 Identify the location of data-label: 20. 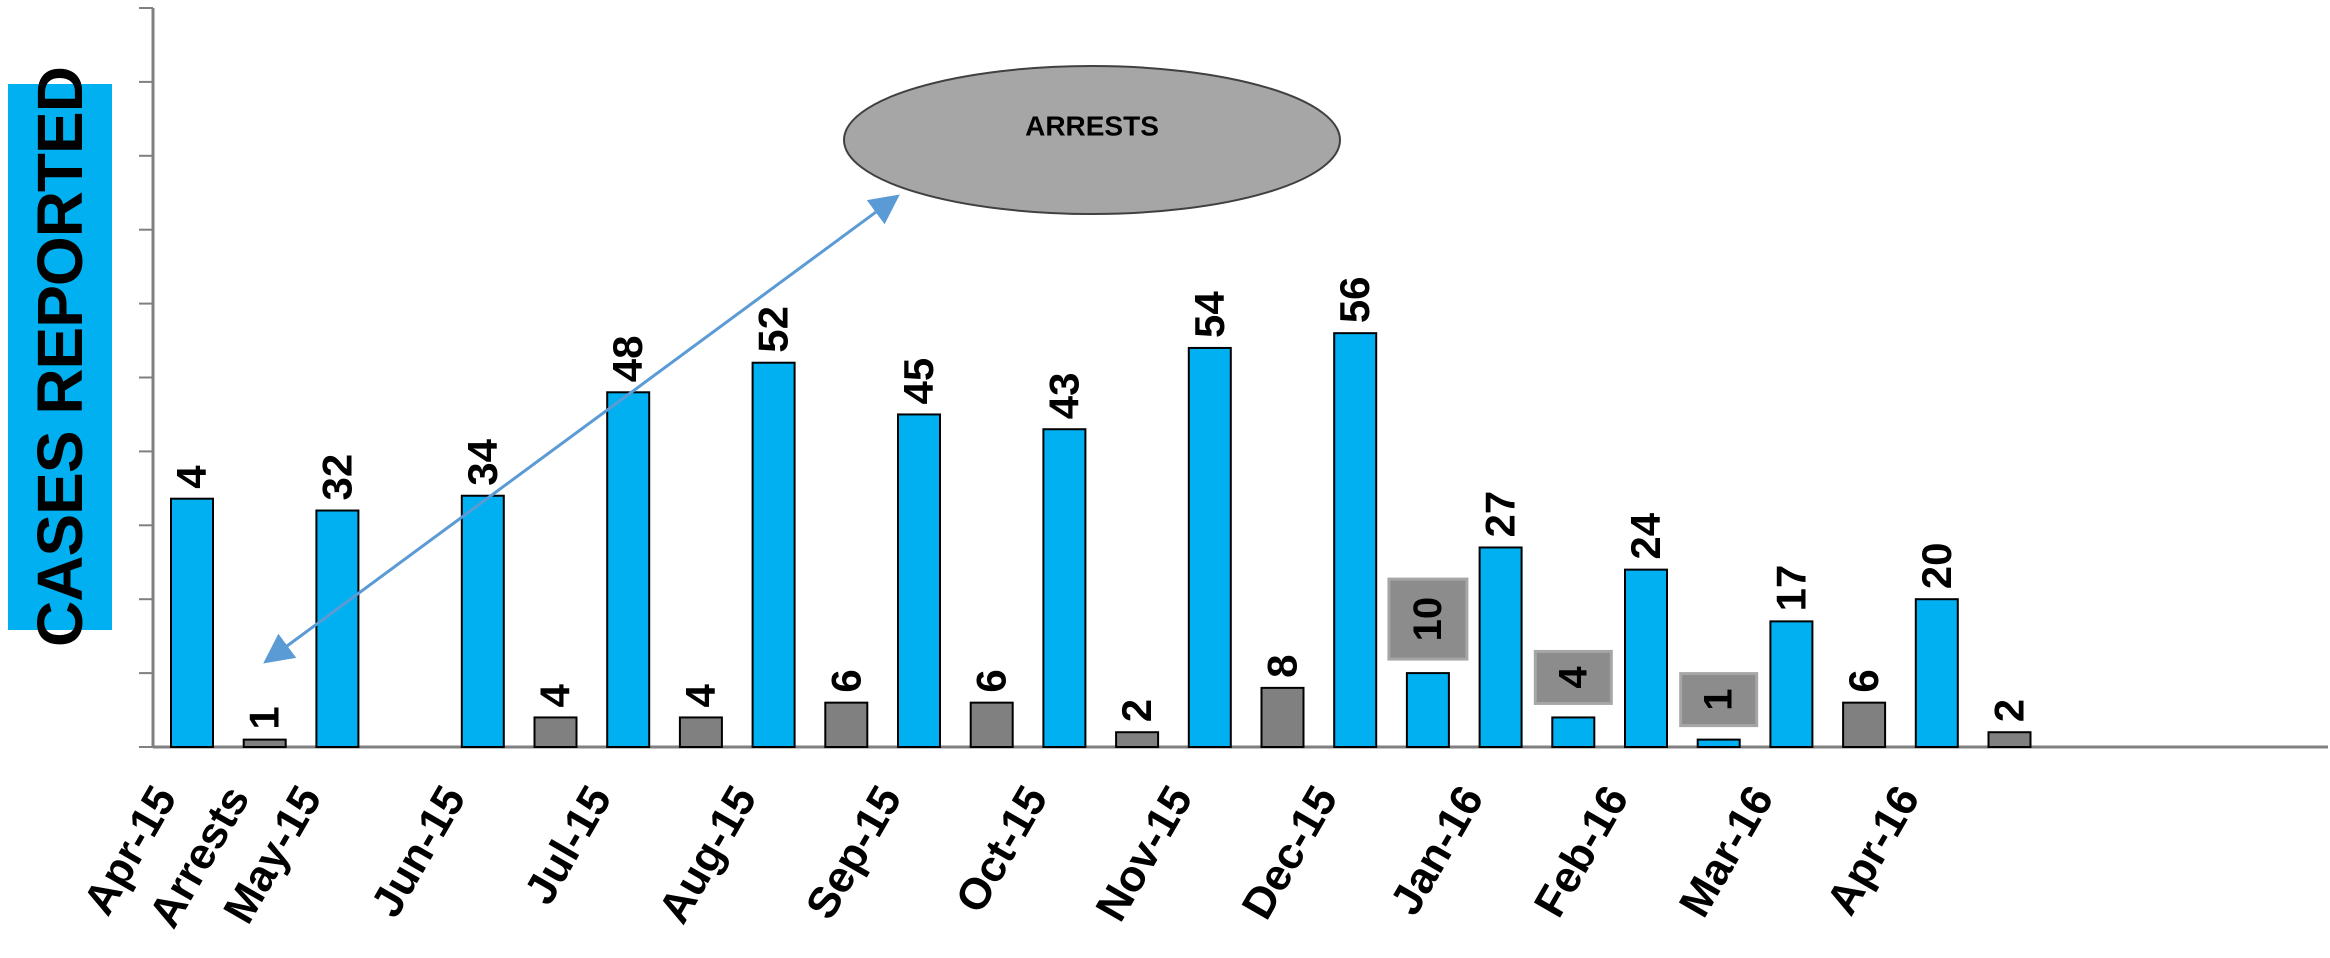
(1936, 565).